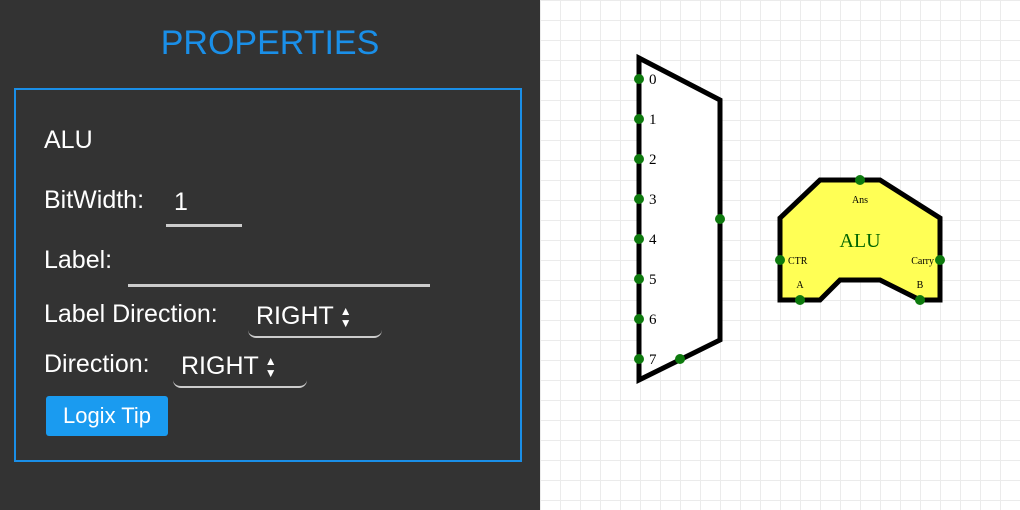 The image size is (1020, 510). I want to click on element-name: ALU, so click(68, 140).